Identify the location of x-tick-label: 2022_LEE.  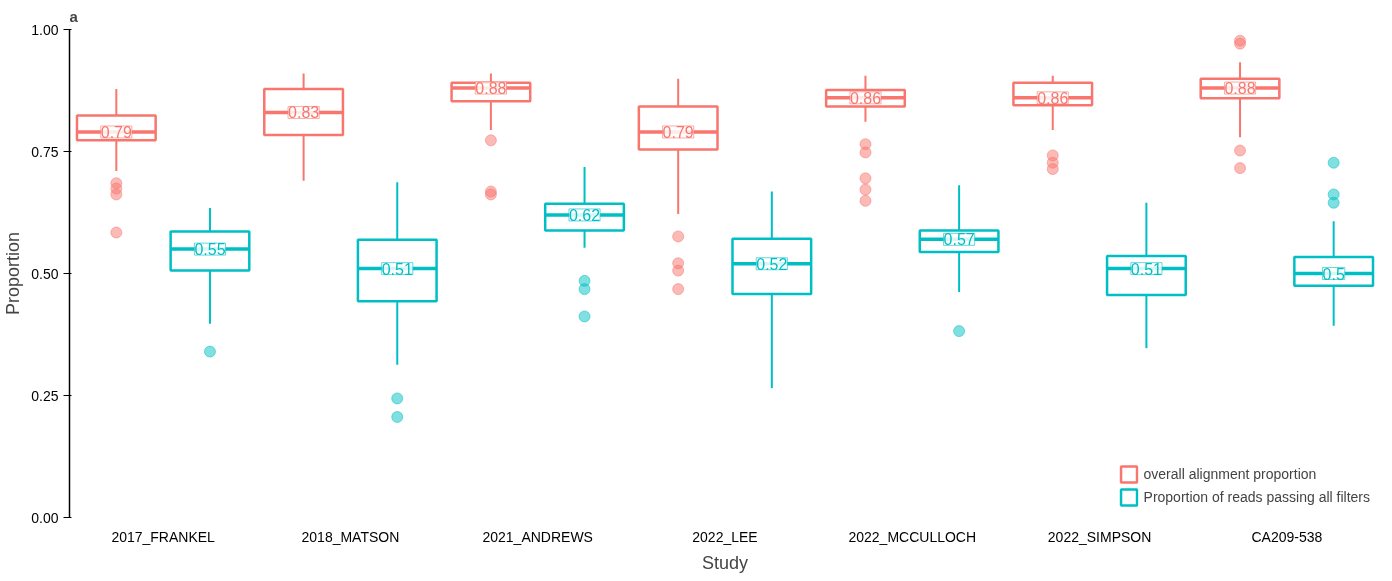
(725, 536).